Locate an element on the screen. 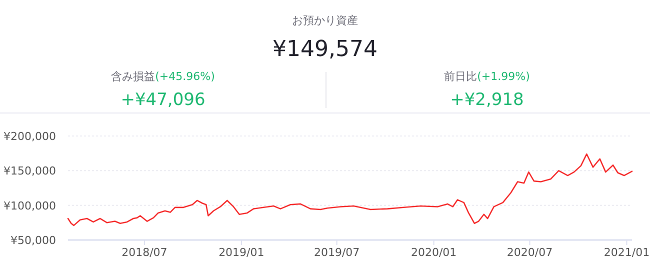 This screenshot has height=268, width=650. text: +¥2,918 is located at coordinates (487, 100).